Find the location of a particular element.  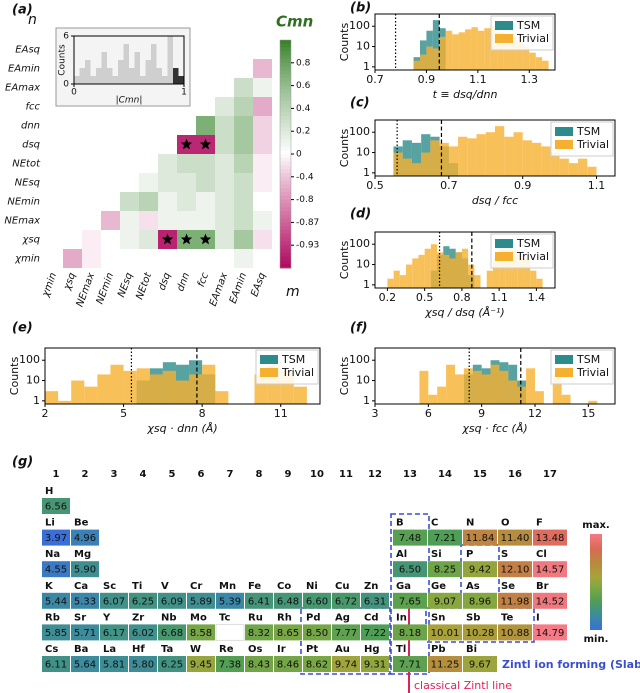

element-symbol: Ta is located at coordinates (167, 649).